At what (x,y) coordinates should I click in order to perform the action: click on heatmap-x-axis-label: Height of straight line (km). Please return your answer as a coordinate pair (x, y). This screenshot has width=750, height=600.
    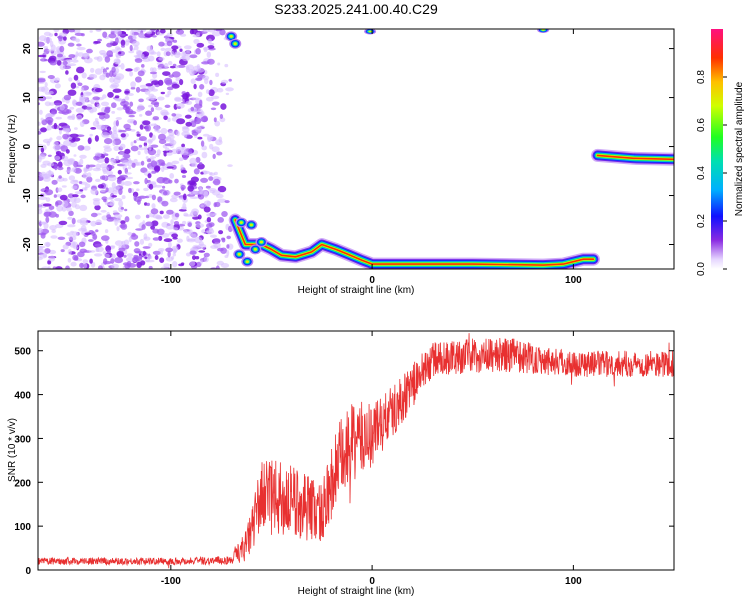
    Looking at the image, I should click on (356, 290).